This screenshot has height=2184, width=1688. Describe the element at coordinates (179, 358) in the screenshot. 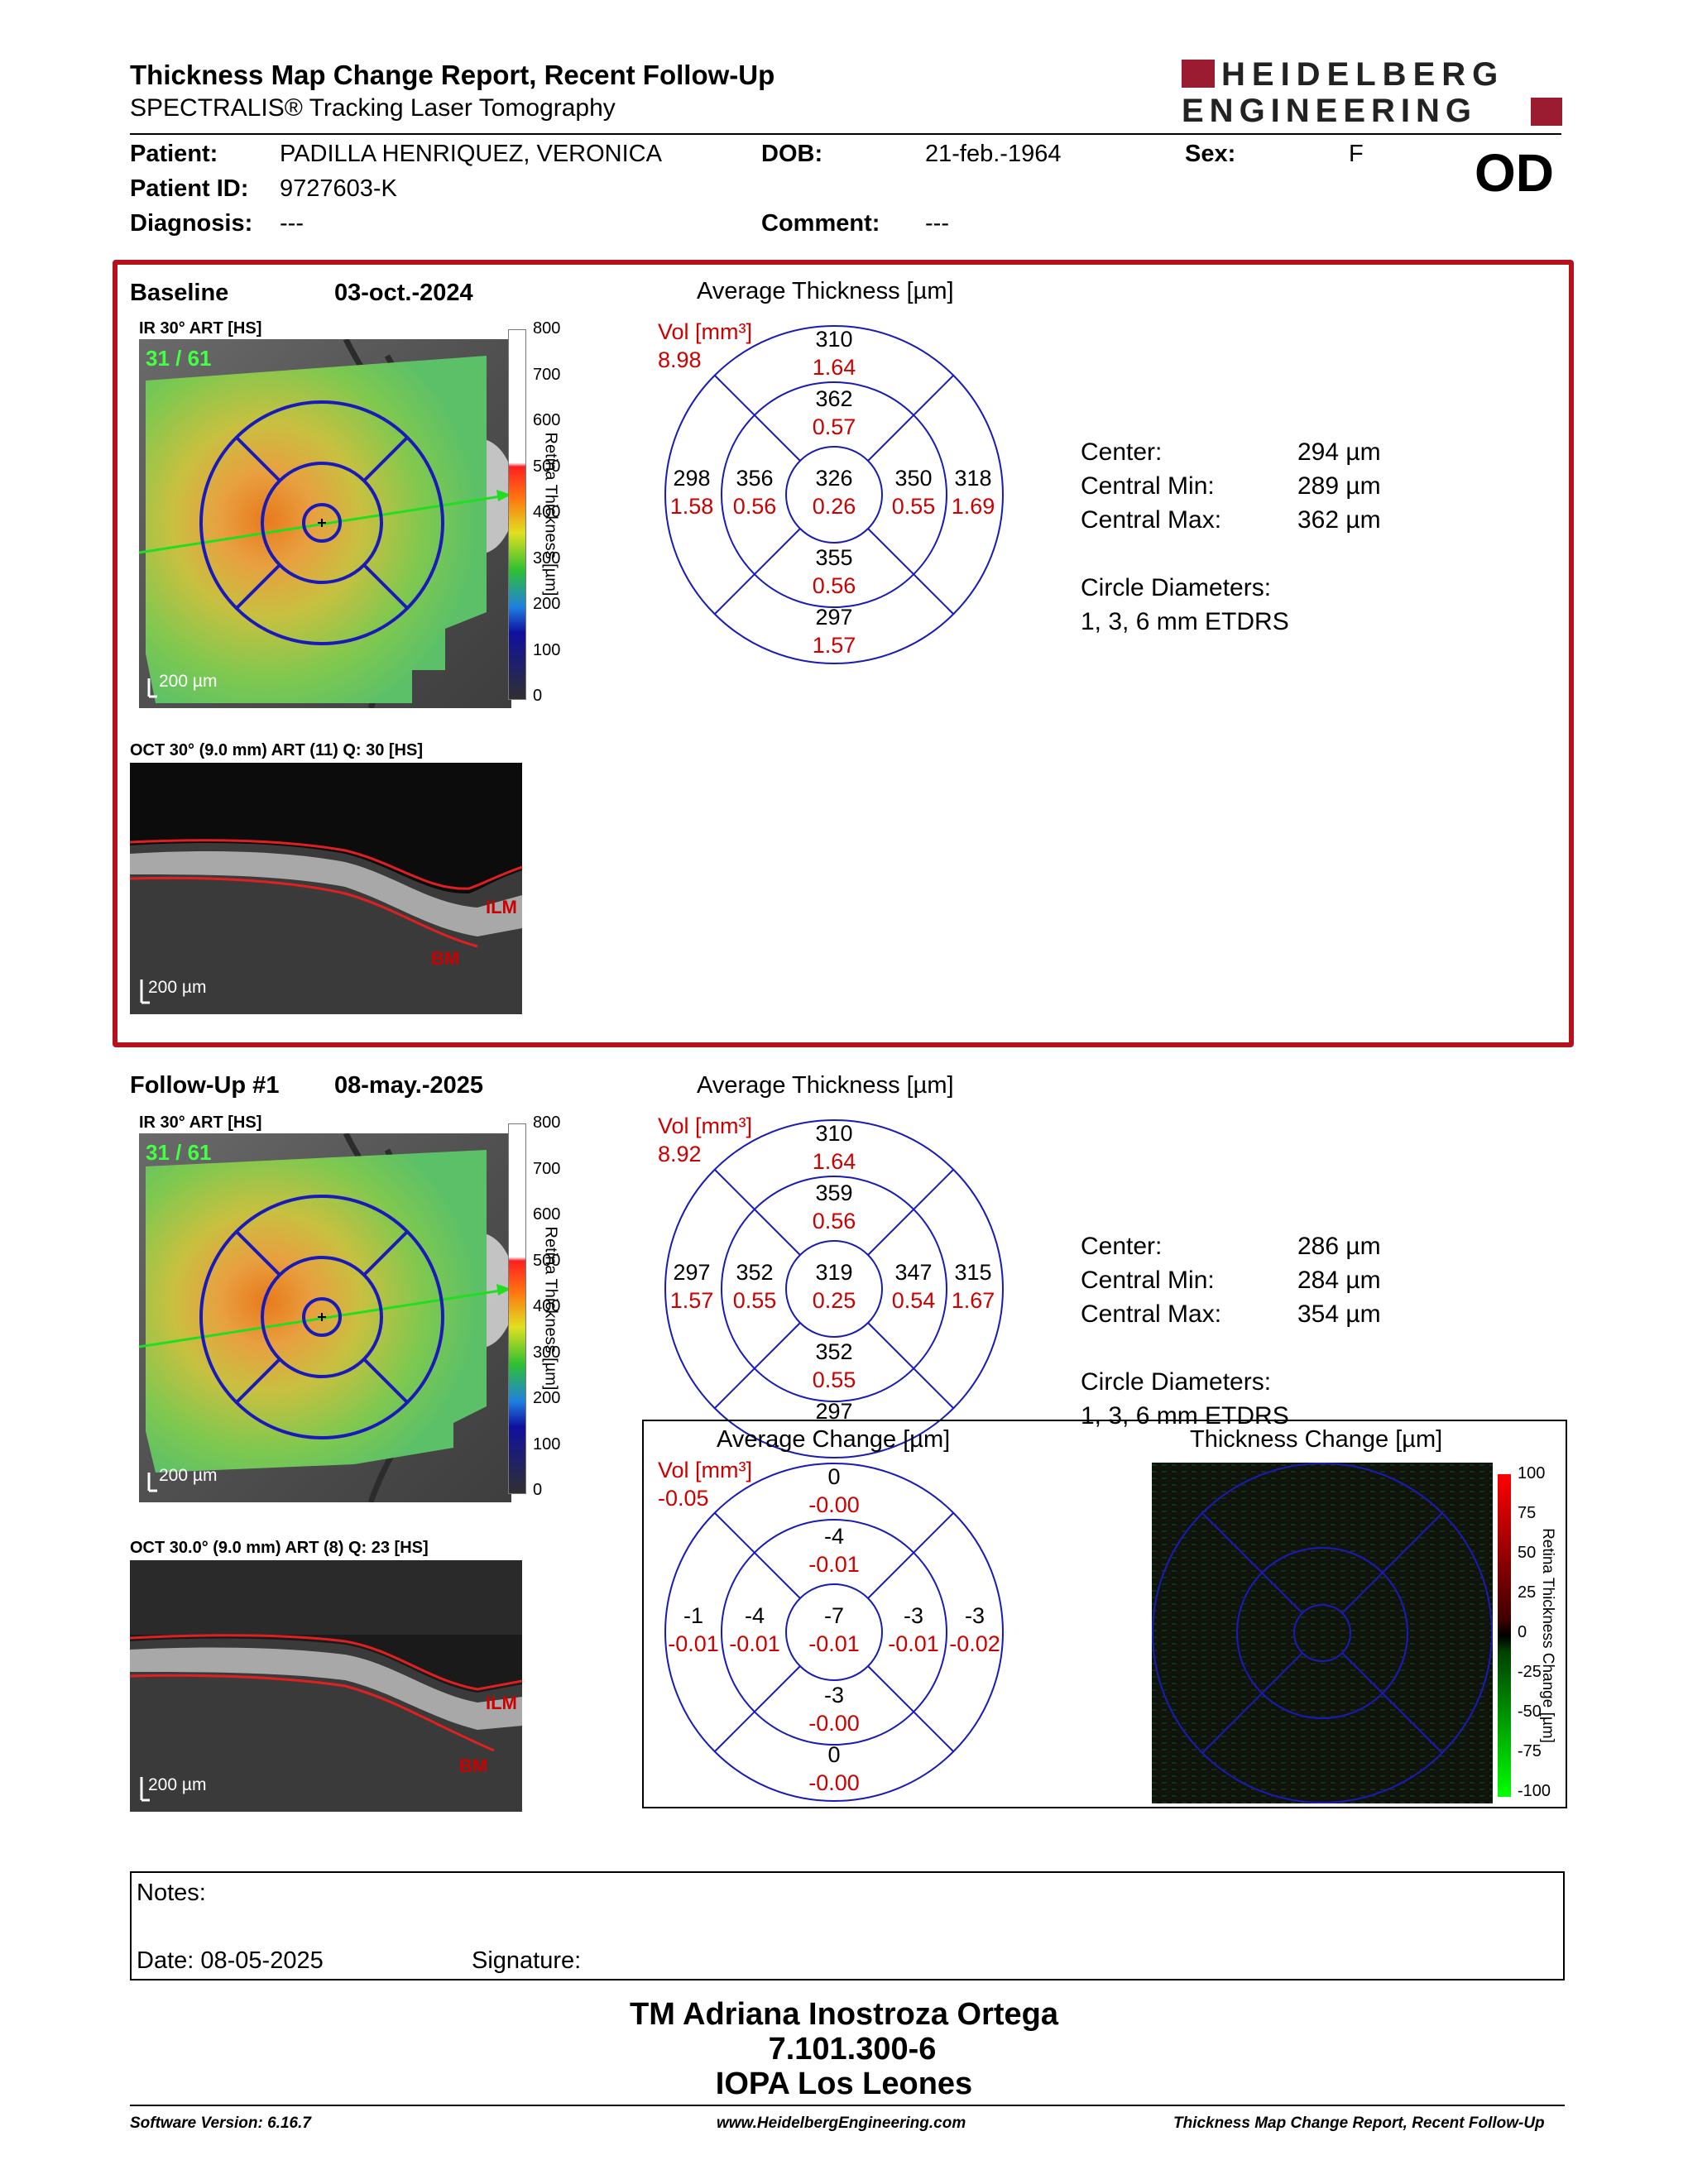

I see `baseline-frame-counter: 31 / 61` at that location.